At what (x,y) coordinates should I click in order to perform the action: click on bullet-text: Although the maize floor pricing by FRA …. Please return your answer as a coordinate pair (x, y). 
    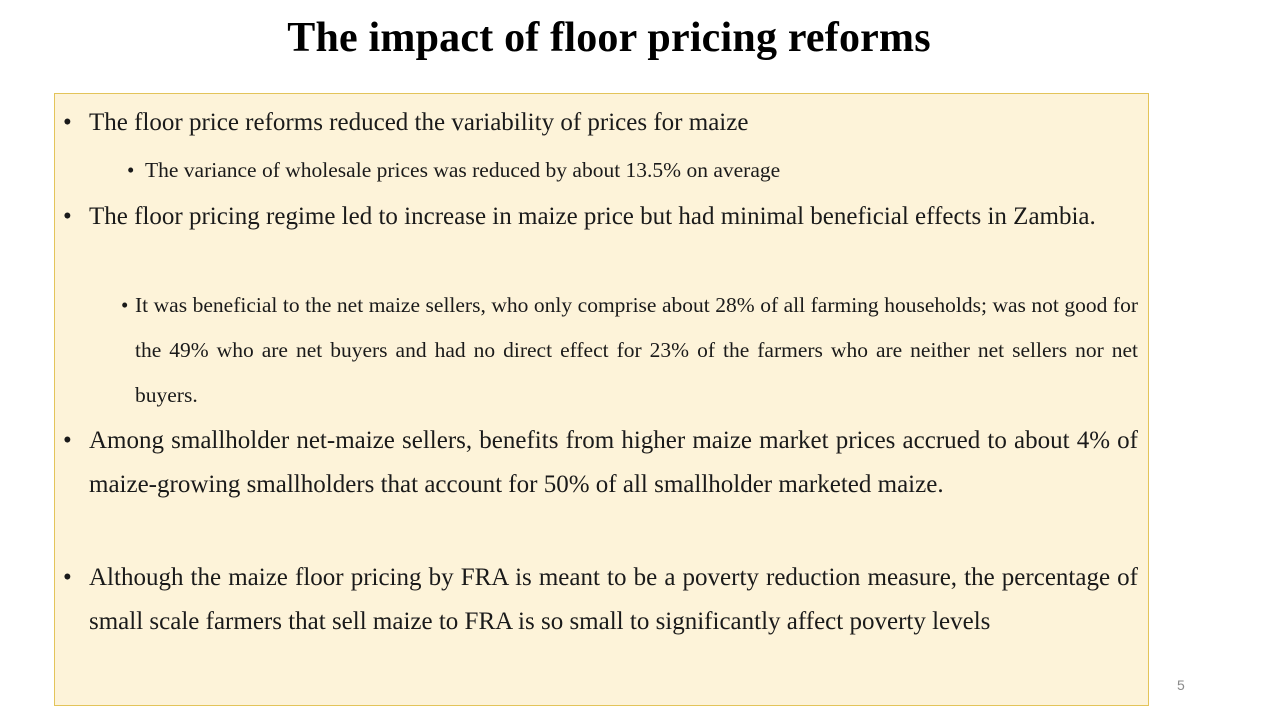
    Looking at the image, I should click on (613, 599).